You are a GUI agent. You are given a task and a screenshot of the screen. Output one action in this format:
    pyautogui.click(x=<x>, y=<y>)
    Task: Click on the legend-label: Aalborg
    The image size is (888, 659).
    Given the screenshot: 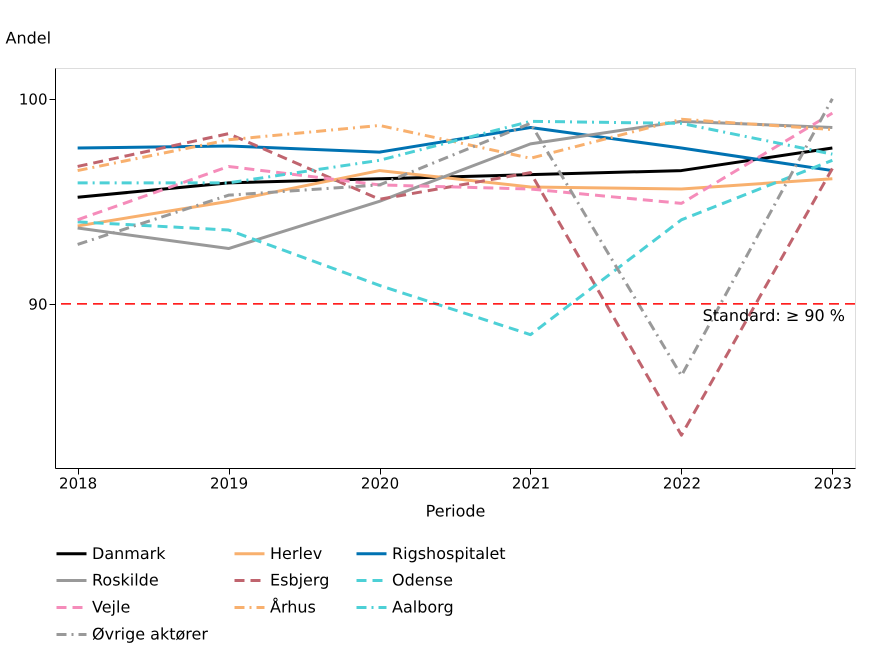 What is the action you would take?
    pyautogui.click(x=423, y=607)
    